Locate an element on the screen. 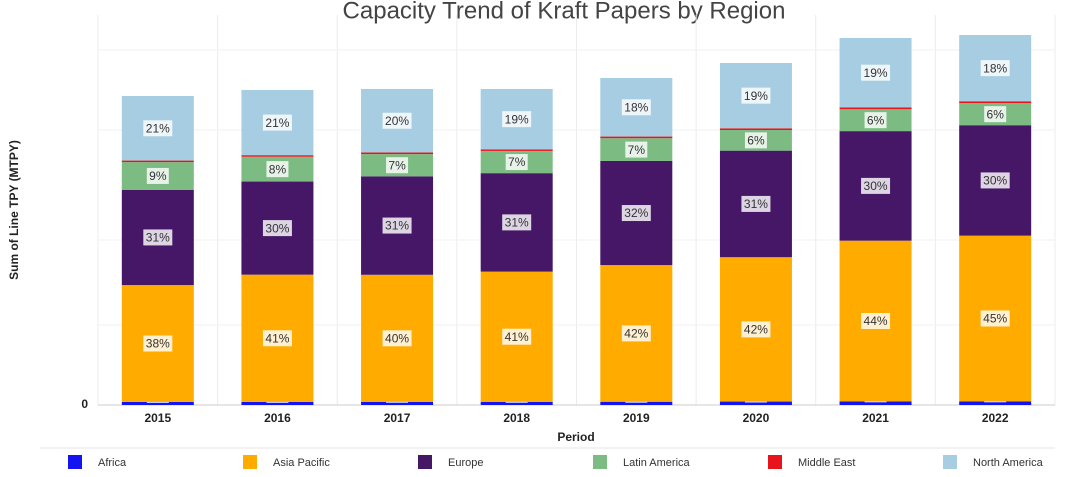  data-label: 42% is located at coordinates (636, 334).